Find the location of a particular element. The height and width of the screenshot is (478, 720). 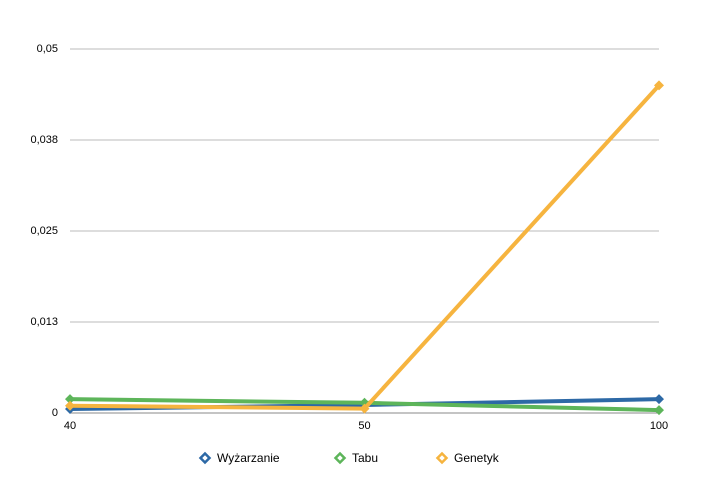

legend-label: Tabu is located at coordinates (365, 458).